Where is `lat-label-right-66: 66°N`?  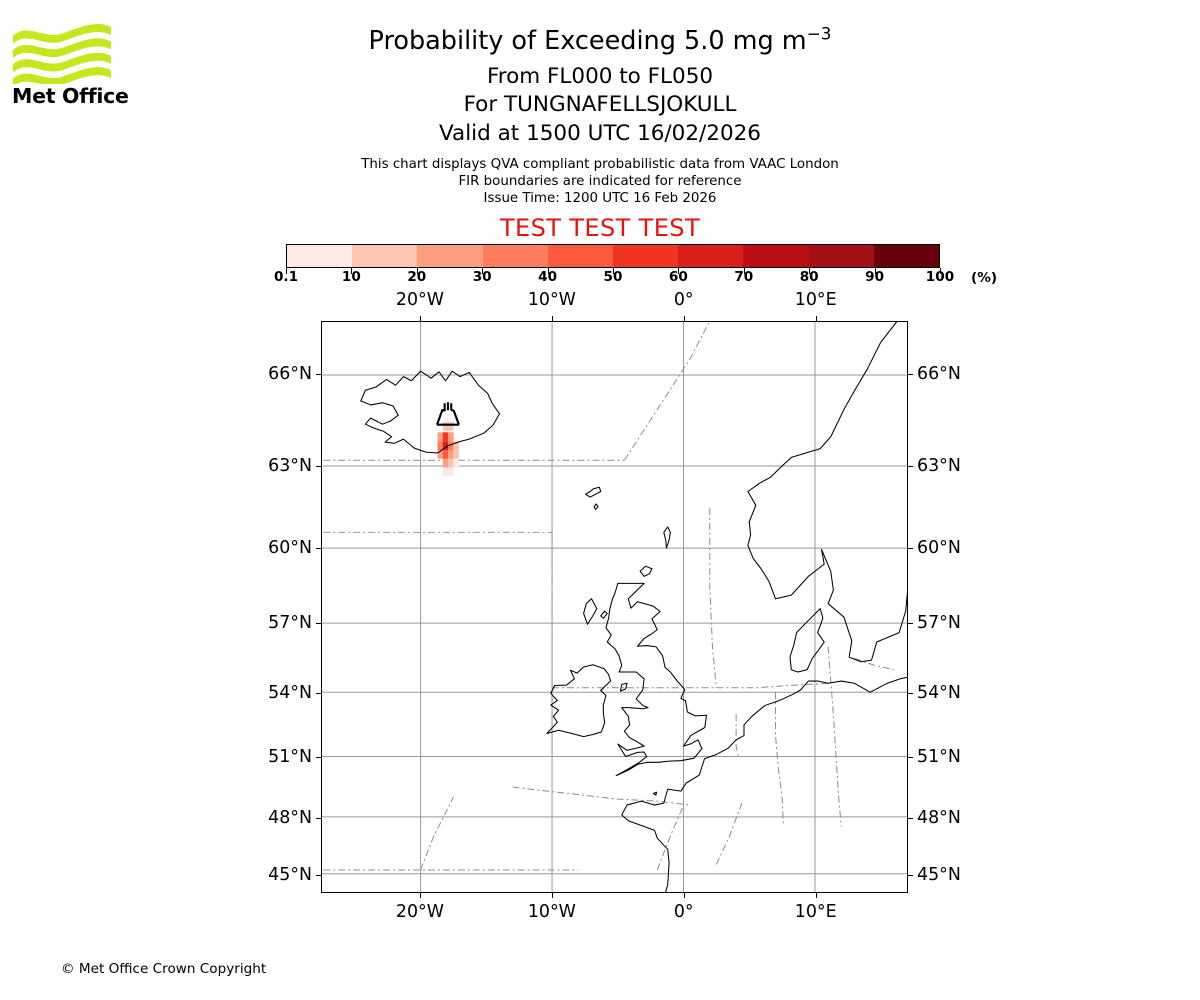 lat-label-right-66: 66°N is located at coordinates (939, 374).